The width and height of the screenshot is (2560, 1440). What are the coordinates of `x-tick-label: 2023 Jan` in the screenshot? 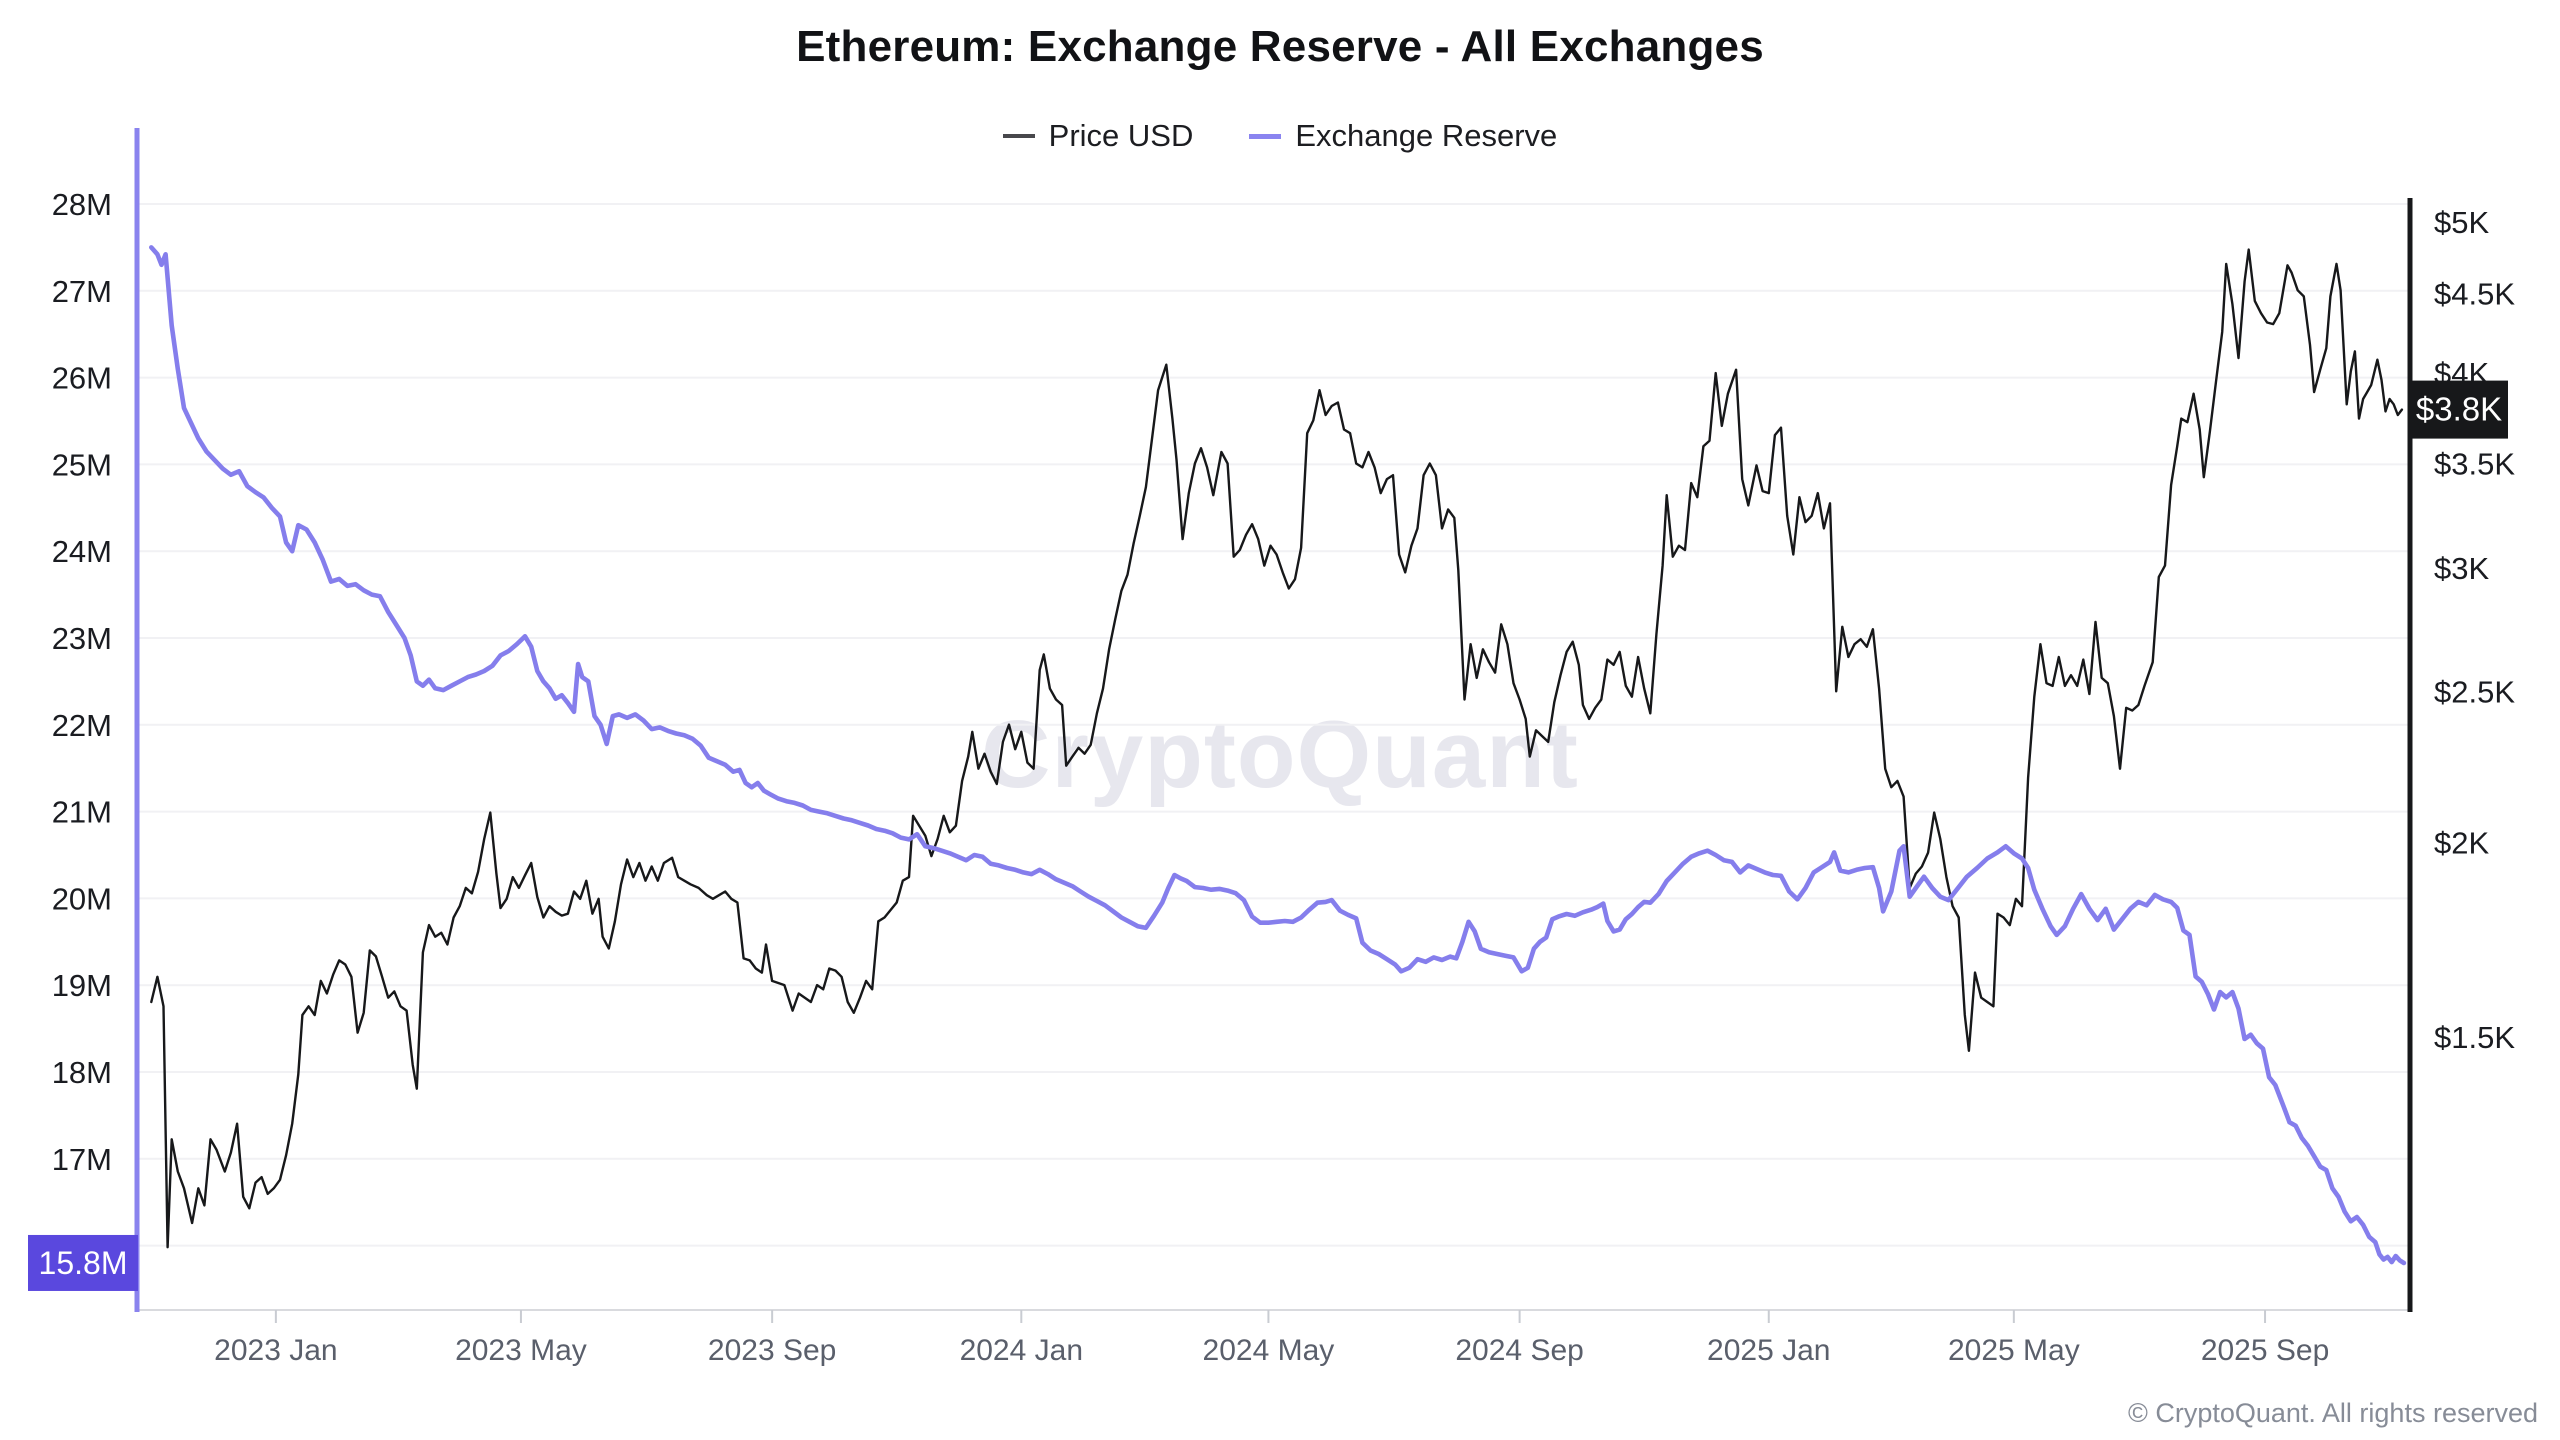 It's located at (275, 1350).